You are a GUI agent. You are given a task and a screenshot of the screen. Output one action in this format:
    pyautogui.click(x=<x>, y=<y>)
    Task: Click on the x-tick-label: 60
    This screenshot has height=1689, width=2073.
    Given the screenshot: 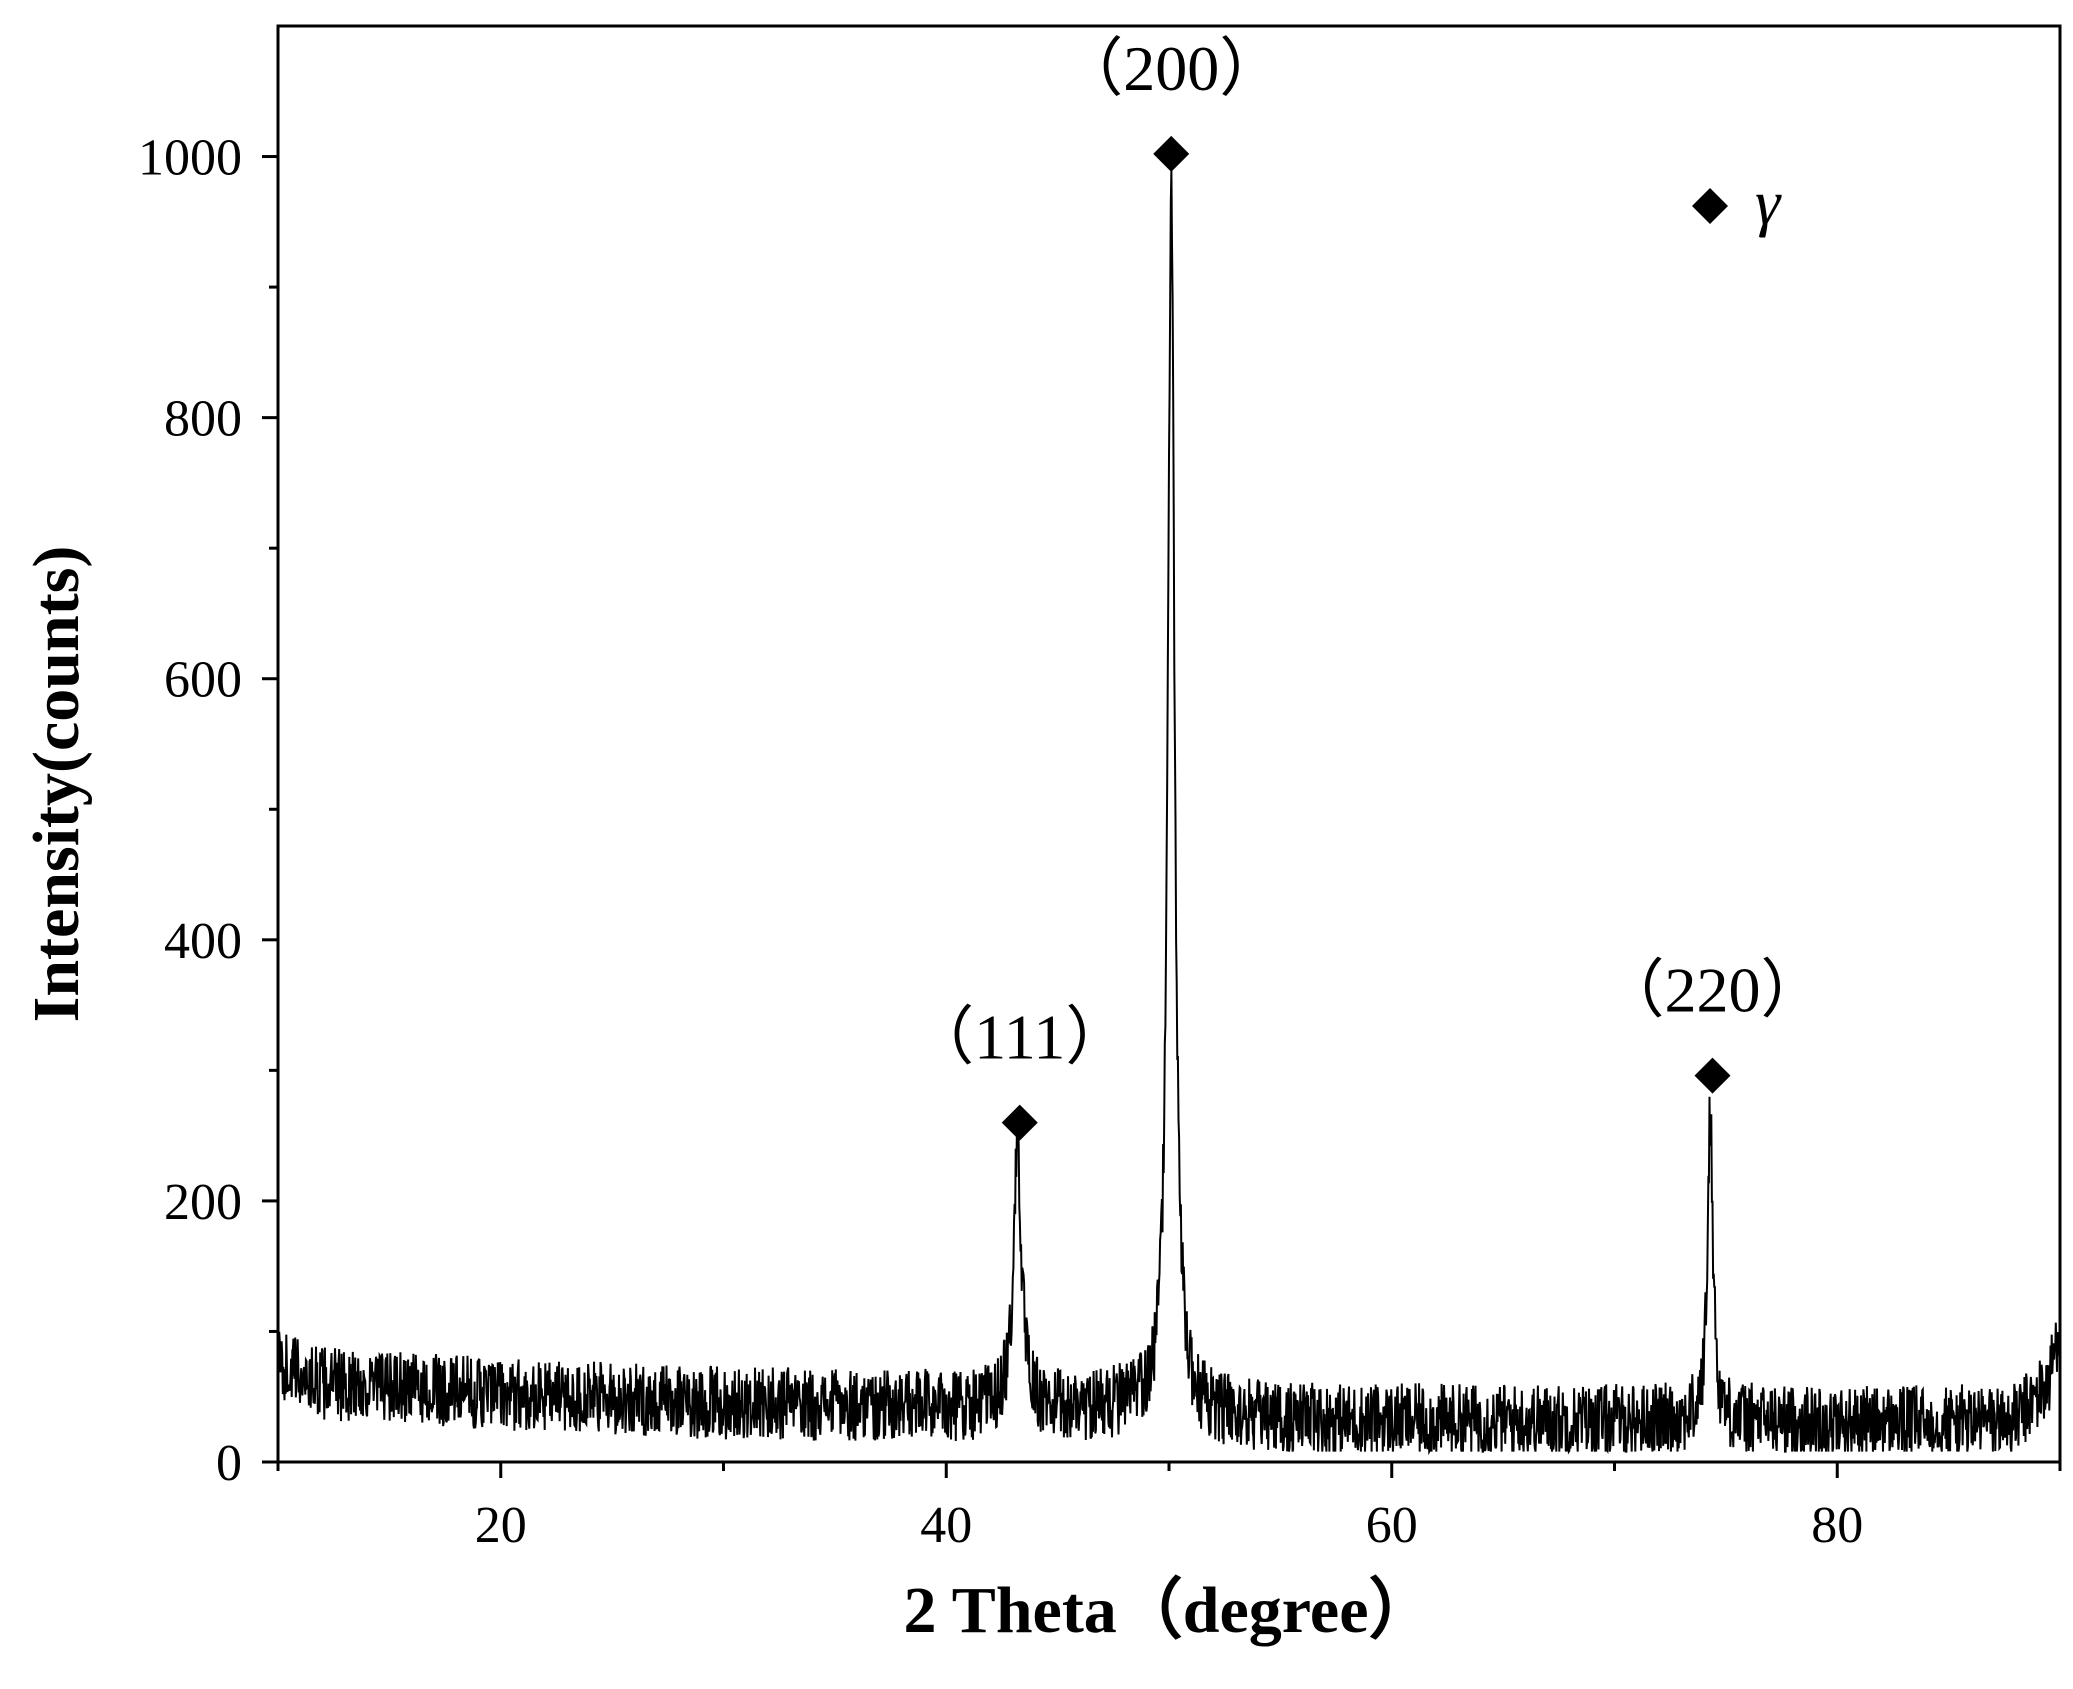 What is the action you would take?
    pyautogui.click(x=1392, y=1525)
    